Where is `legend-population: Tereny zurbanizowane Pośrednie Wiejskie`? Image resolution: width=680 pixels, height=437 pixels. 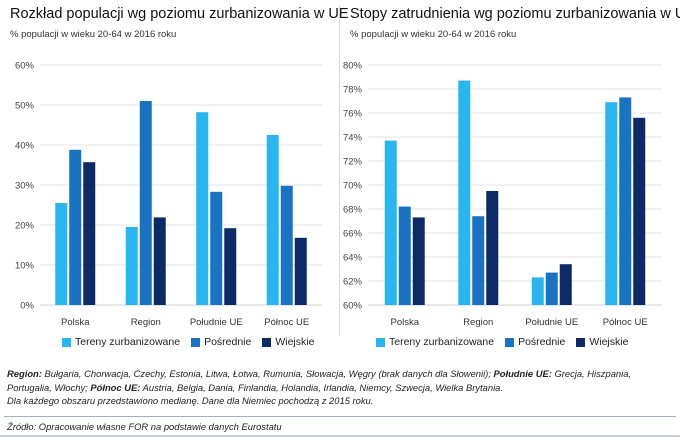 legend-population: Tereny zurbanizowane Pośrednie Wiejskie is located at coordinates (188, 342).